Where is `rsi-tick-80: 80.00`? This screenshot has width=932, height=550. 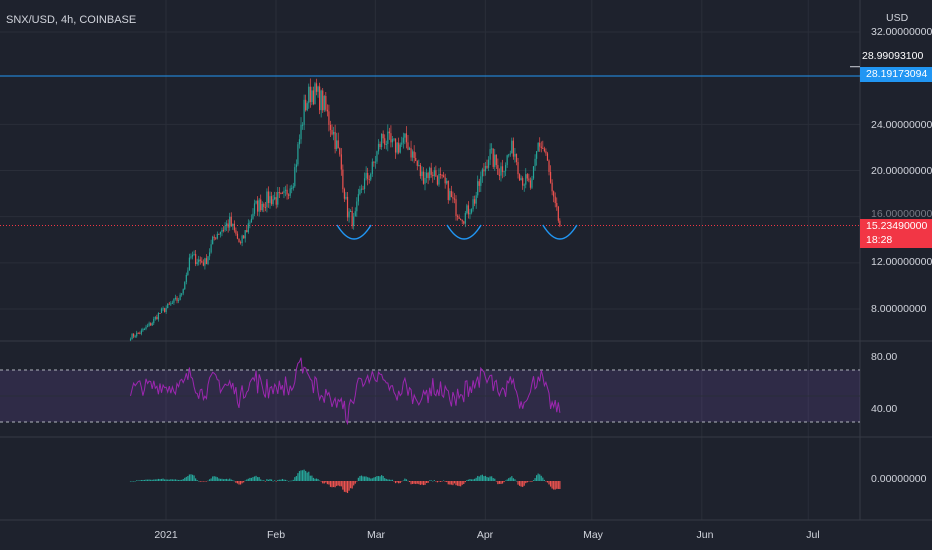 rsi-tick-80: 80.00 is located at coordinates (884, 357).